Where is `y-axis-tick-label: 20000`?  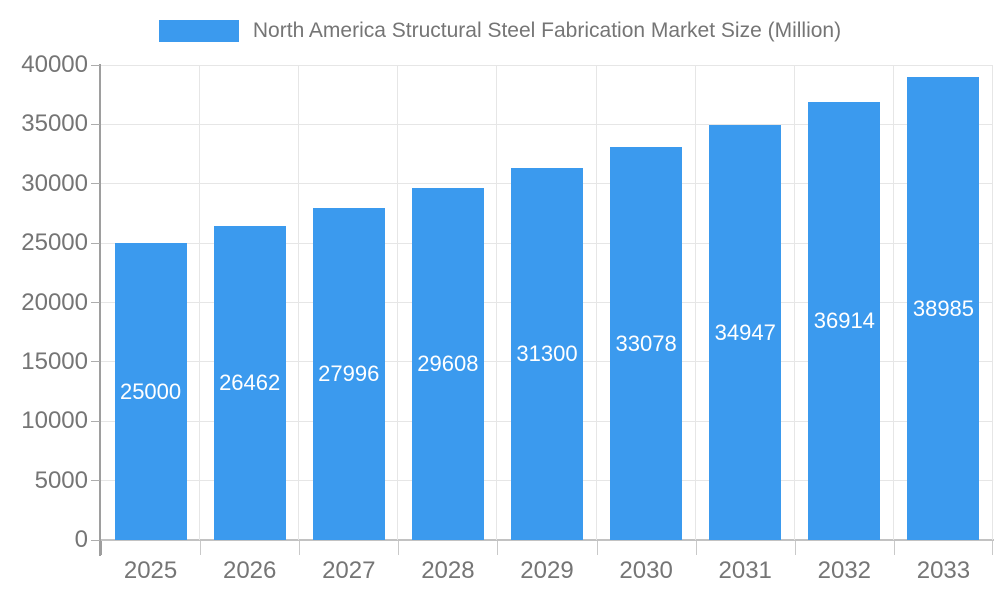
y-axis-tick-label: 20000 is located at coordinates (54, 302).